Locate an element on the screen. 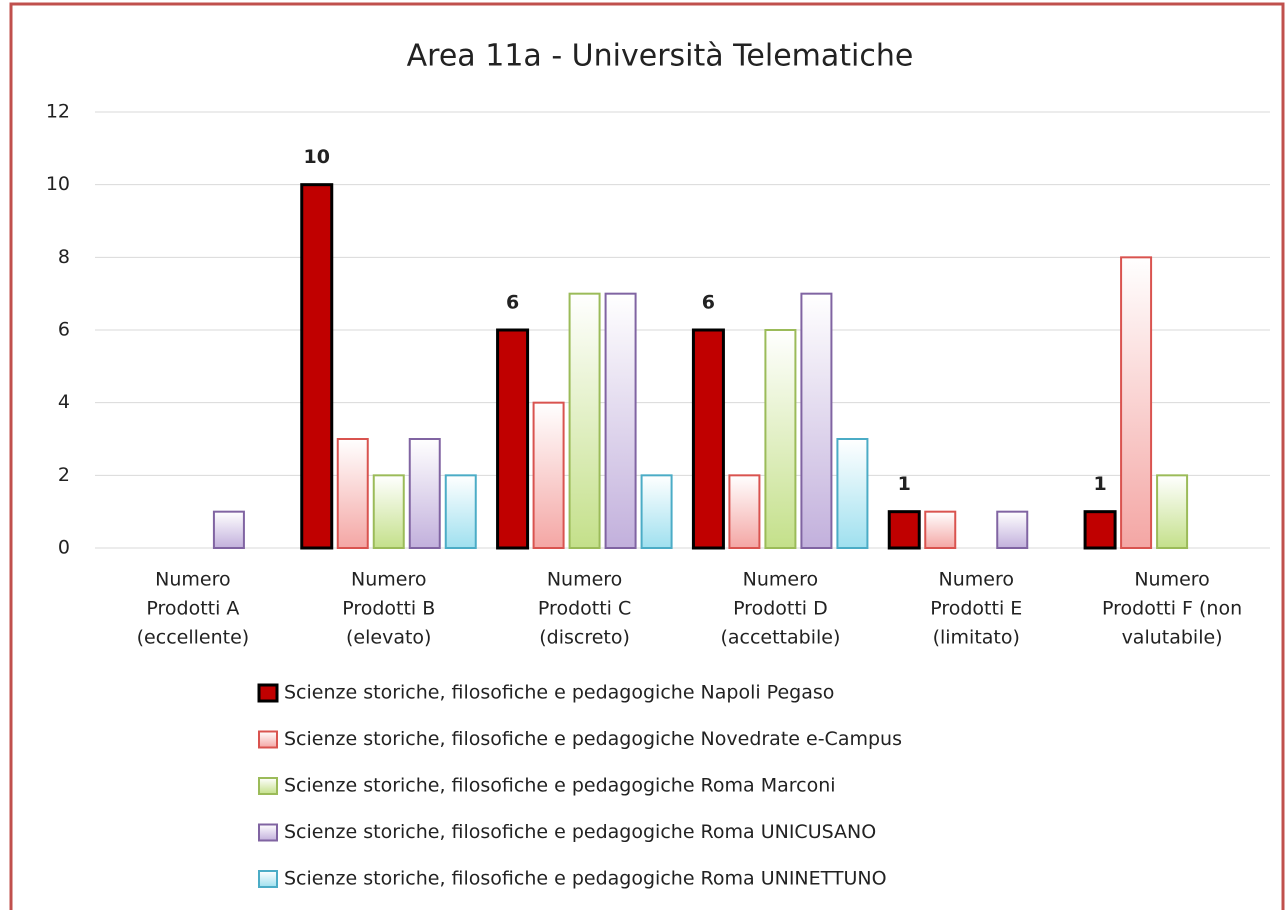 This screenshot has height=910, width=1288. x-tick-label: Prodotti D is located at coordinates (780, 609).